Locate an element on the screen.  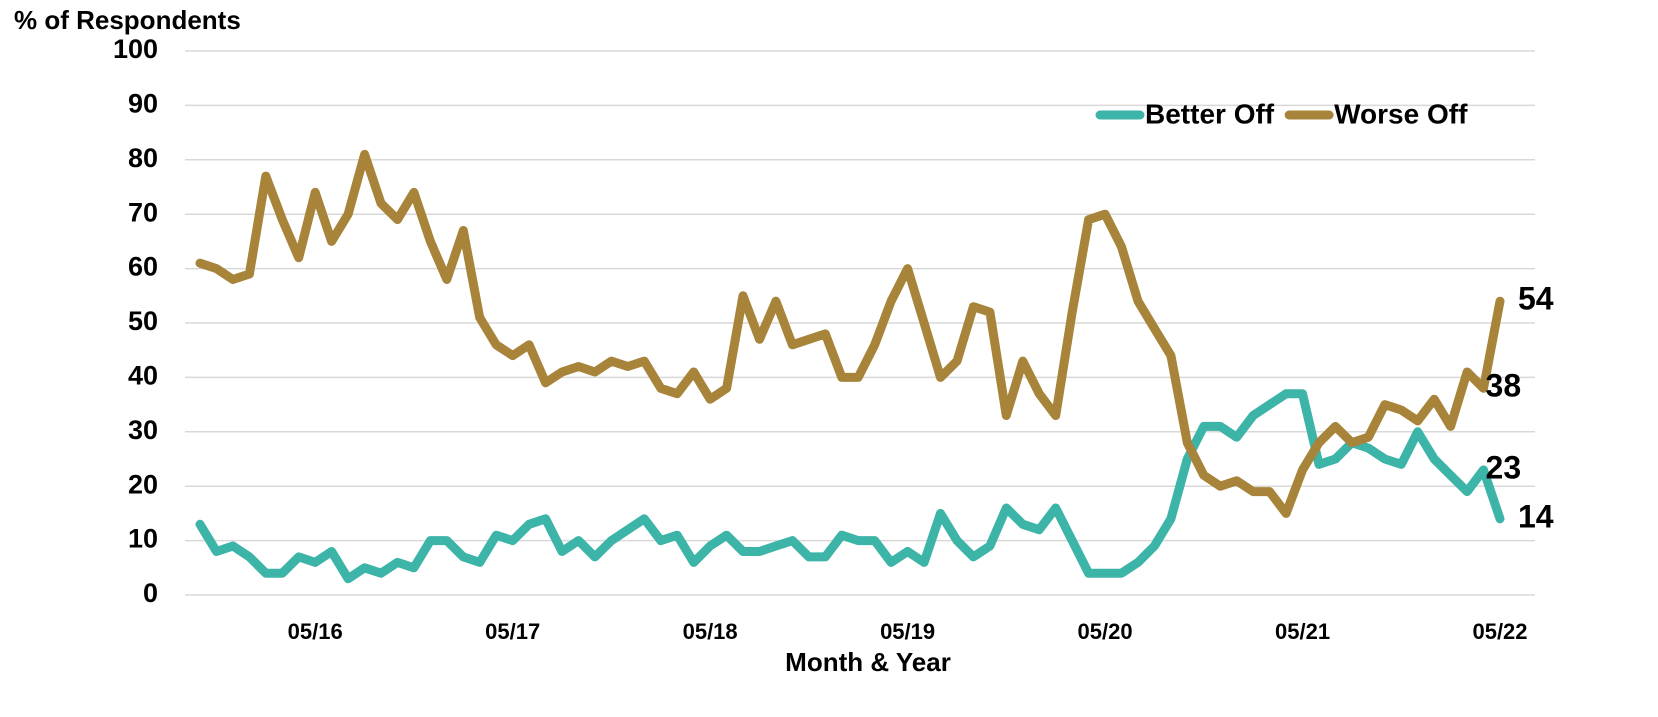
legend-label: Worse Off is located at coordinates (1401, 113).